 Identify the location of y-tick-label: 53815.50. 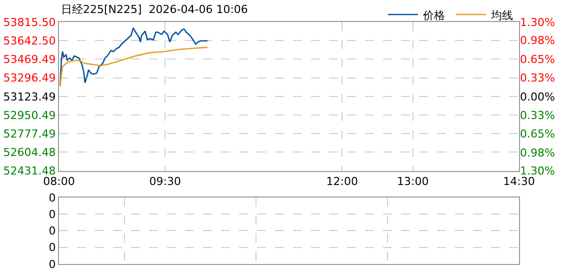
(29, 22).